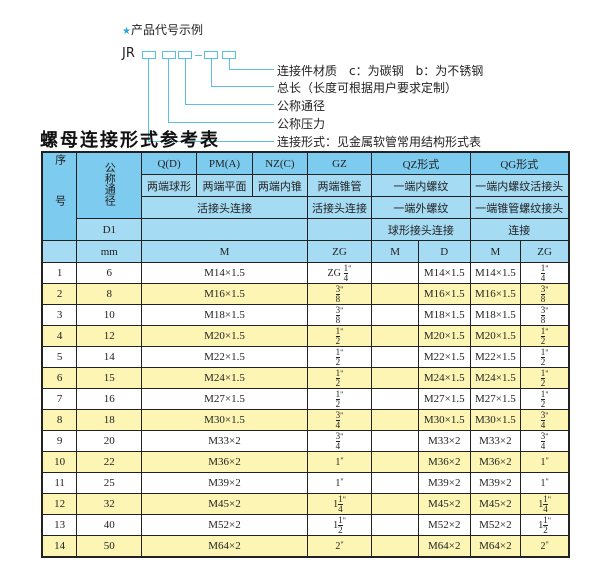 This screenshot has width=600, height=567. What do you see at coordinates (334, 273) in the screenshot?
I see `zg-prefix: ZG` at bounding box center [334, 273].